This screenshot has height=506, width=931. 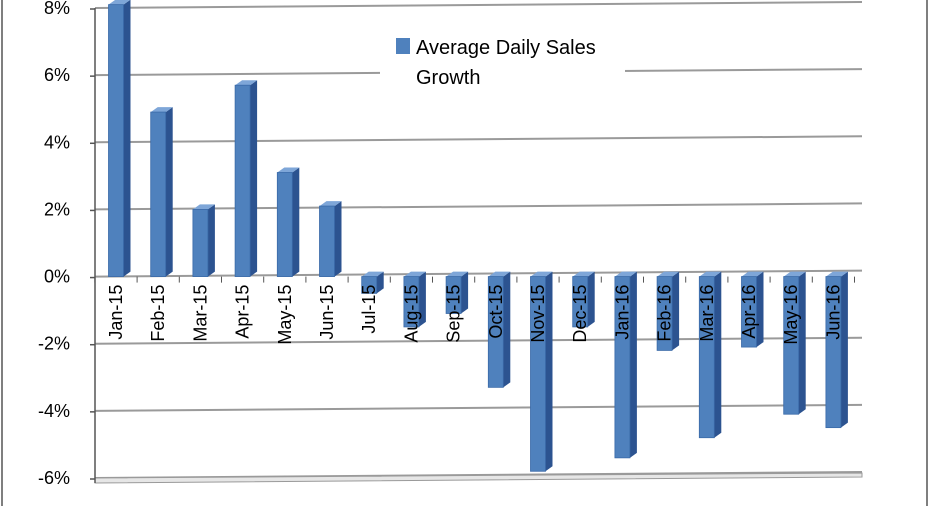 I want to click on legend: Average Daily Sales Growth, so click(x=502, y=65).